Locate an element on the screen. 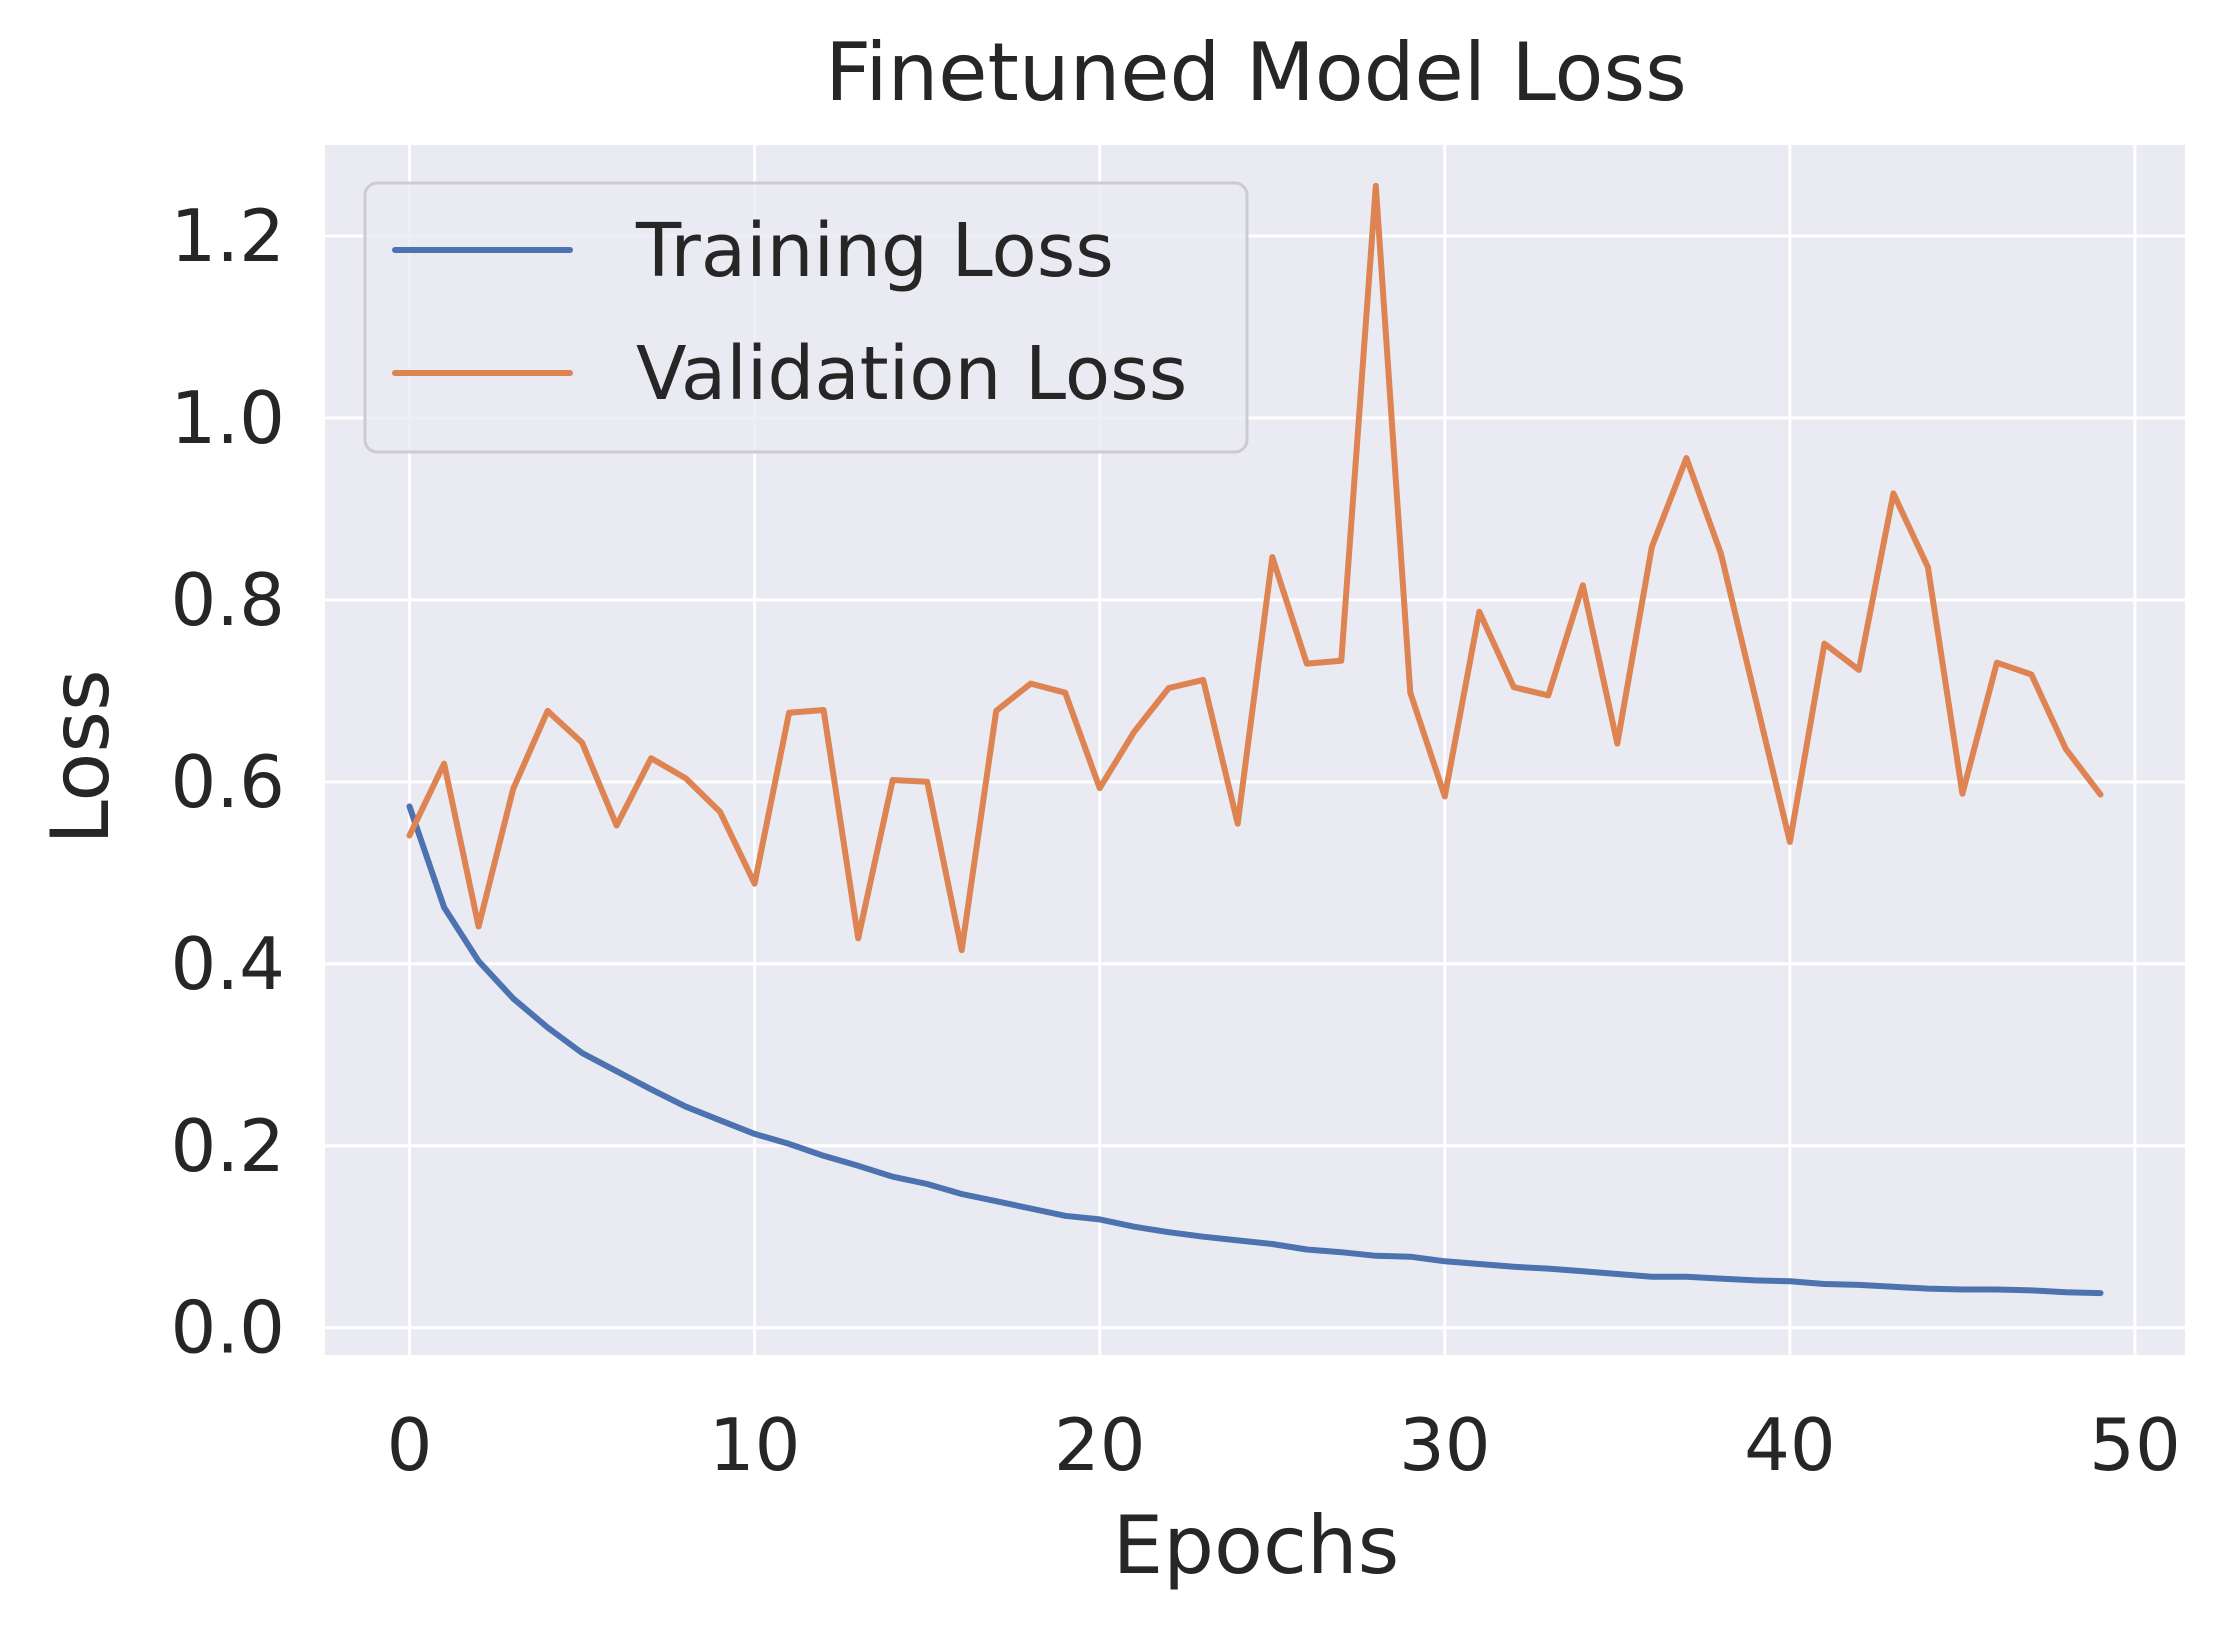  x-tick-label: 40 is located at coordinates (1790, 1445).